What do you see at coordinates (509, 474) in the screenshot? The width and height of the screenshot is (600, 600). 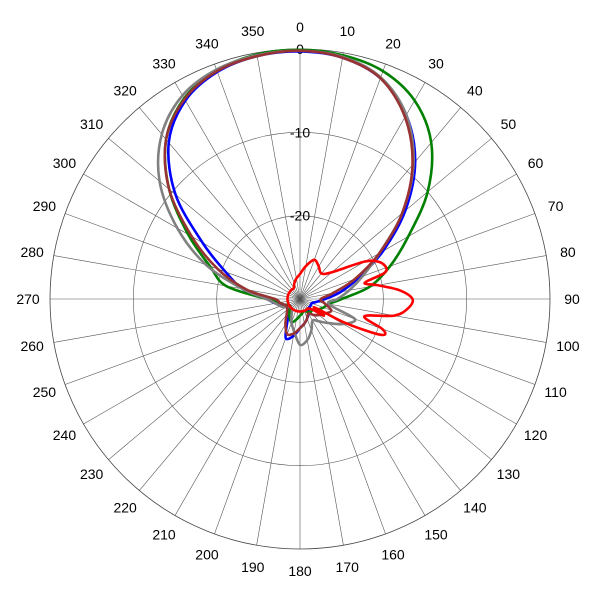 I see `angle-tick-label: 130` at bounding box center [509, 474].